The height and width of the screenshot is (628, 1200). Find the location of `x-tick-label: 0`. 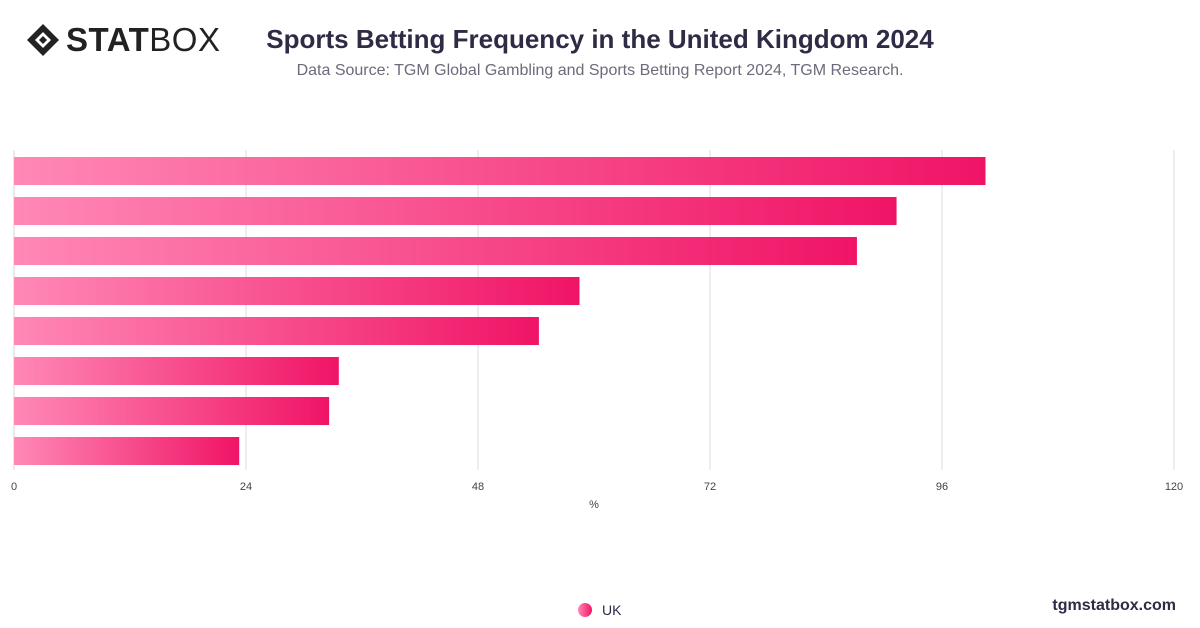

x-tick-label: 0 is located at coordinates (14, 487).